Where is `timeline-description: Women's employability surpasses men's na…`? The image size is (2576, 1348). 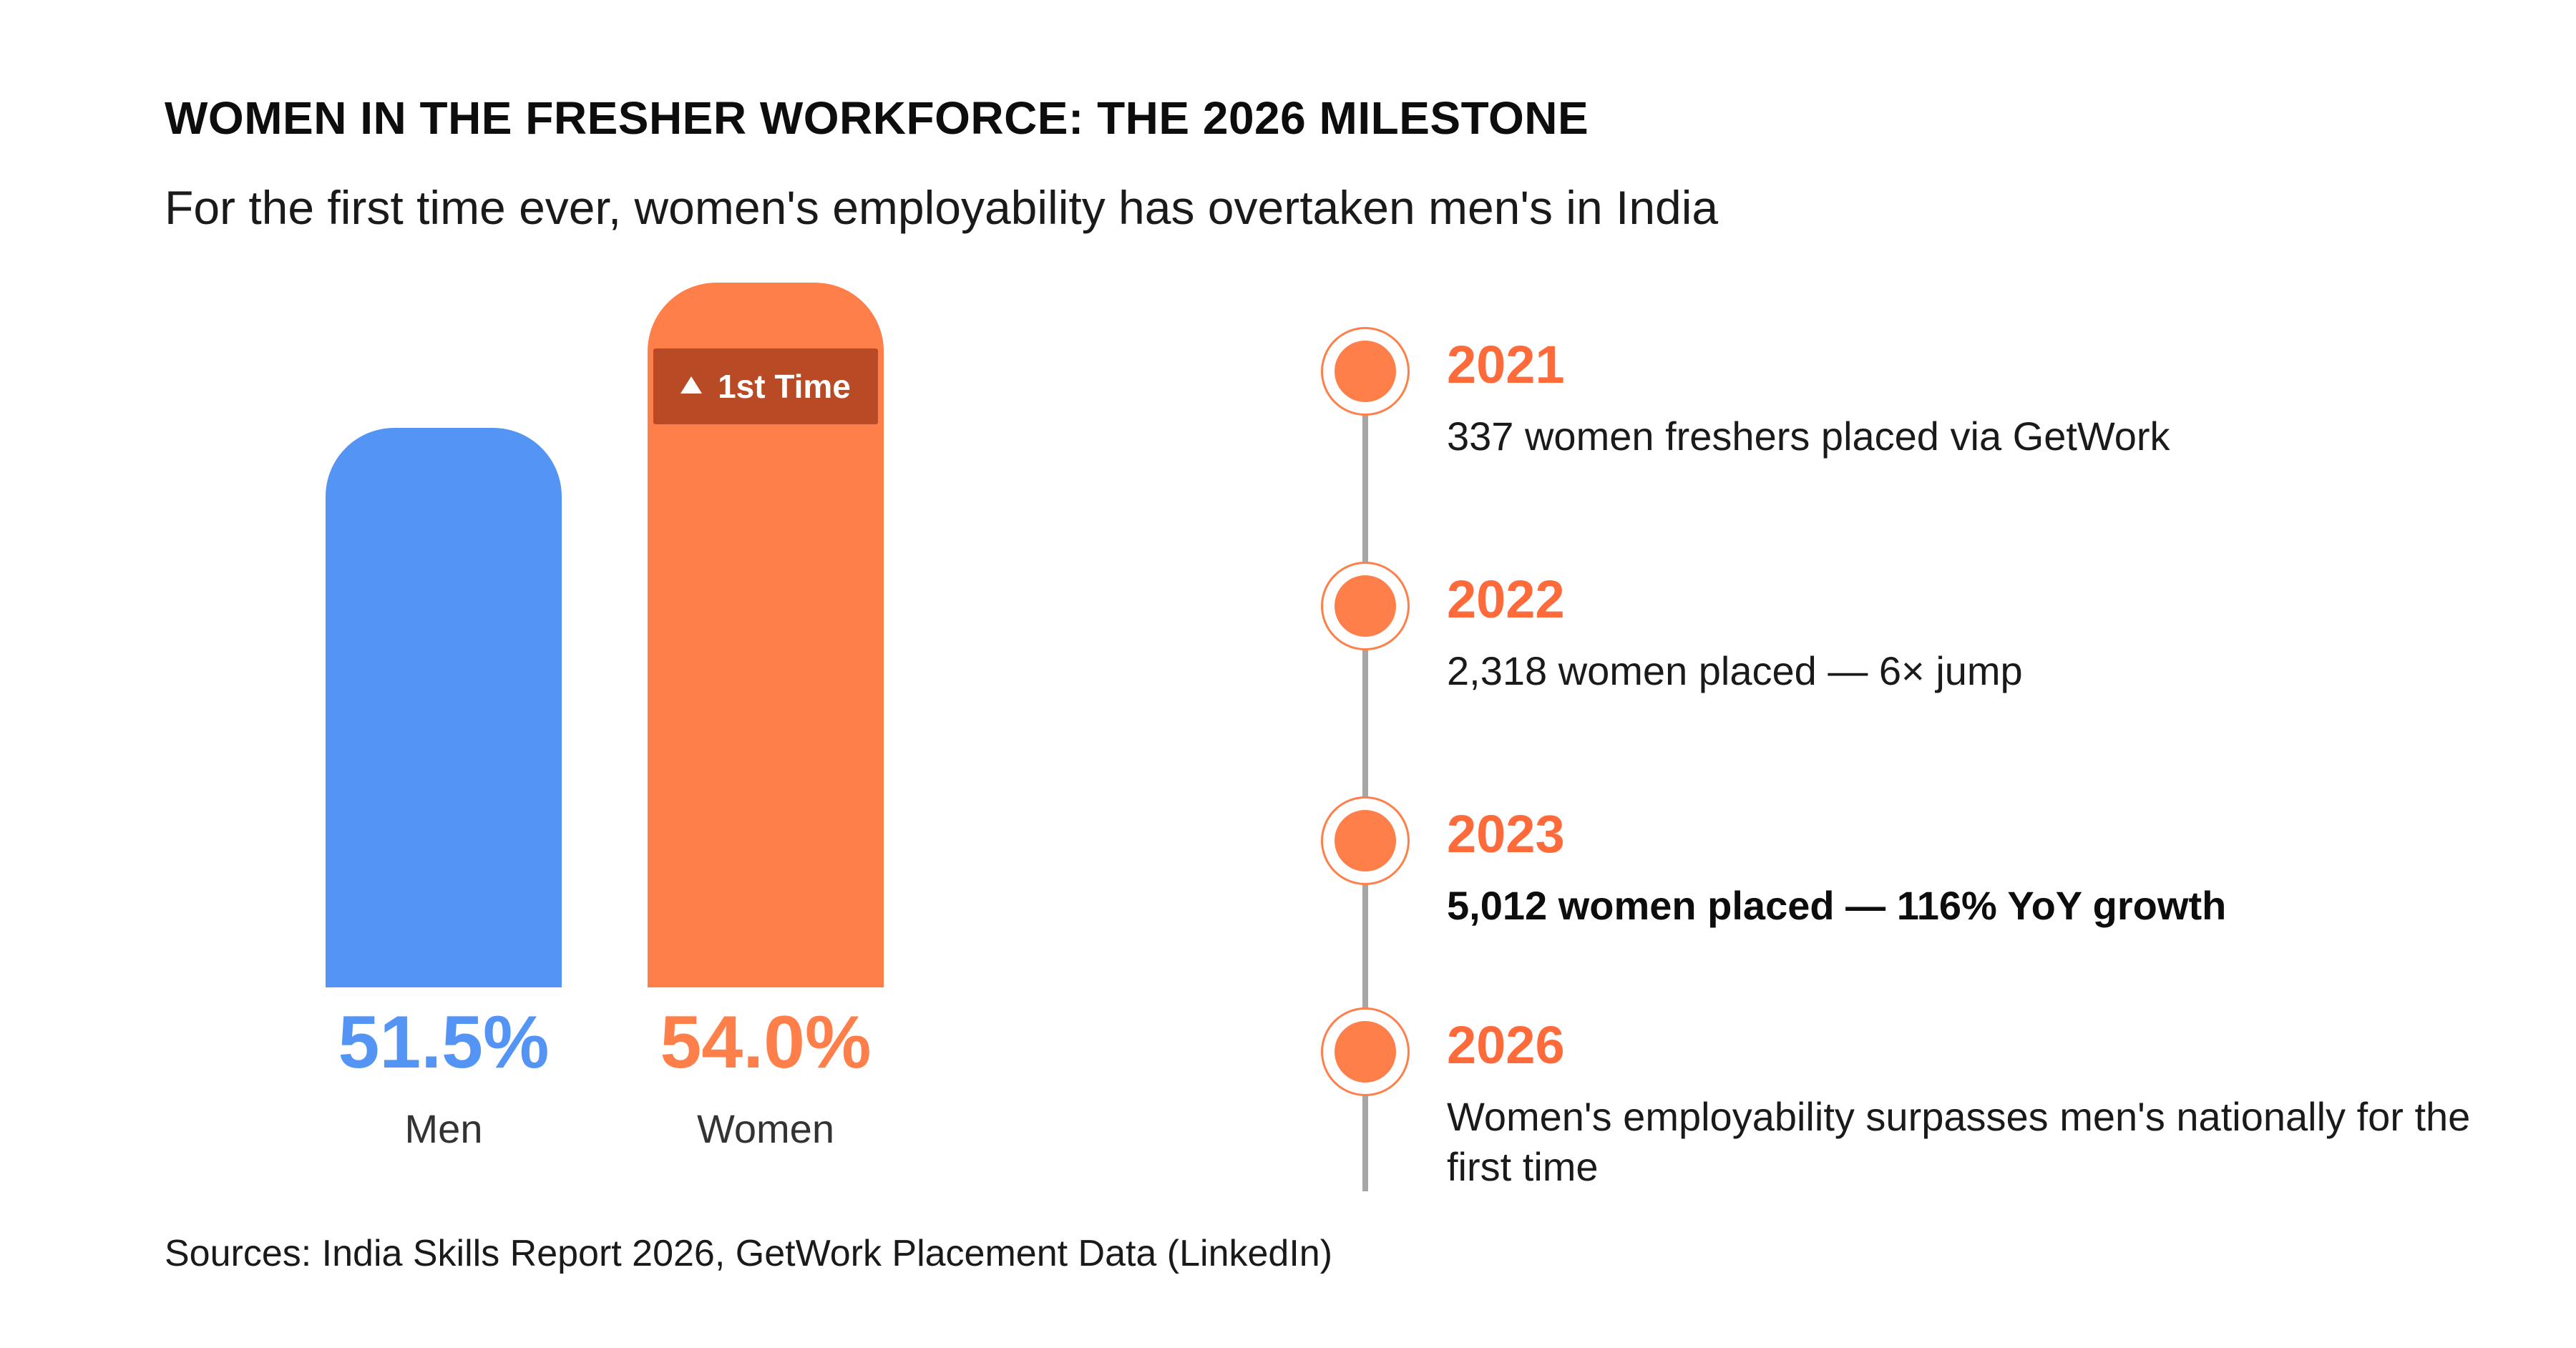
timeline-description: Women's employability surpasses men's na… is located at coordinates (1959, 1141).